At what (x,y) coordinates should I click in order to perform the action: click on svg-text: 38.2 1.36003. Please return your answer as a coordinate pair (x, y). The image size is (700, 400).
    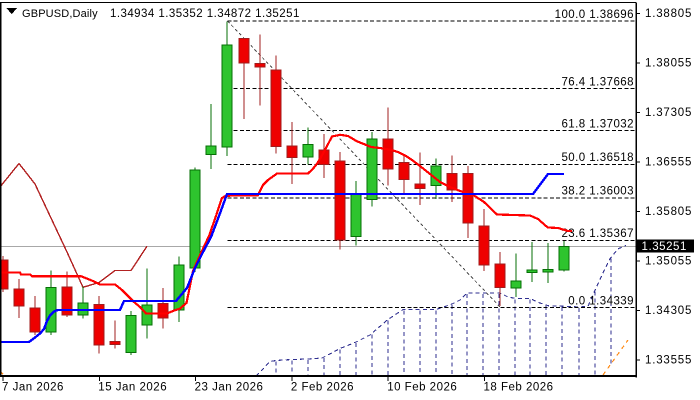
    Looking at the image, I should click on (597, 192).